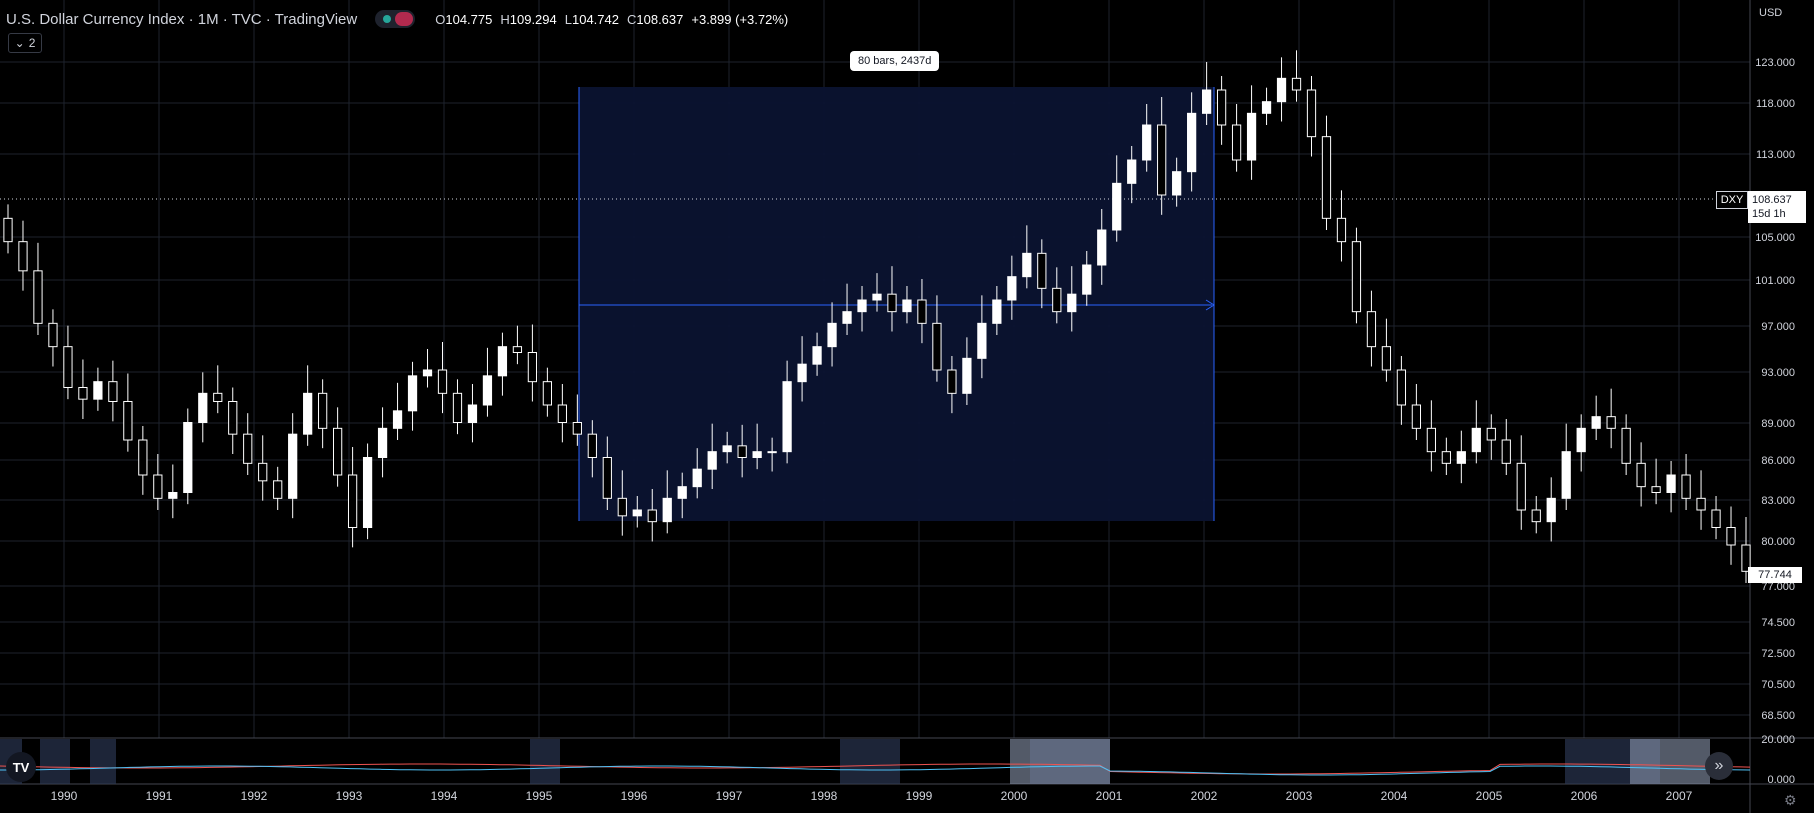  I want to click on open-value: 104.775, so click(469, 19).